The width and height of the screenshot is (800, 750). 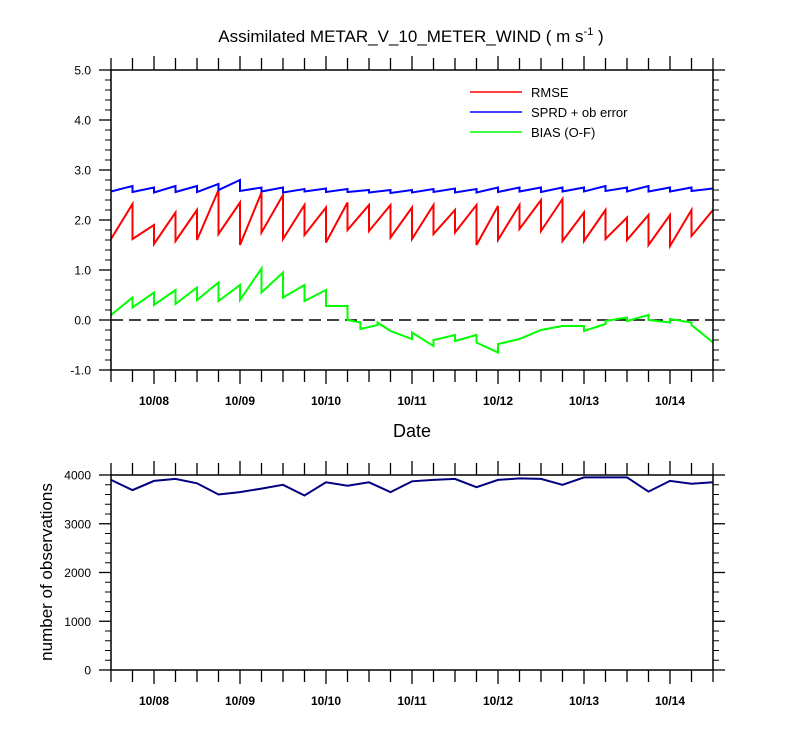 What do you see at coordinates (550, 92) in the screenshot?
I see `legend-label-rmse: RMSE` at bounding box center [550, 92].